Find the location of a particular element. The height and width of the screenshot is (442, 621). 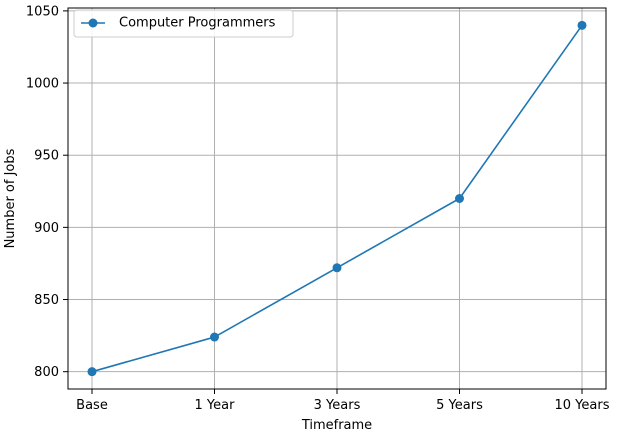

y-tick-label: 1050 is located at coordinates (42, 11).